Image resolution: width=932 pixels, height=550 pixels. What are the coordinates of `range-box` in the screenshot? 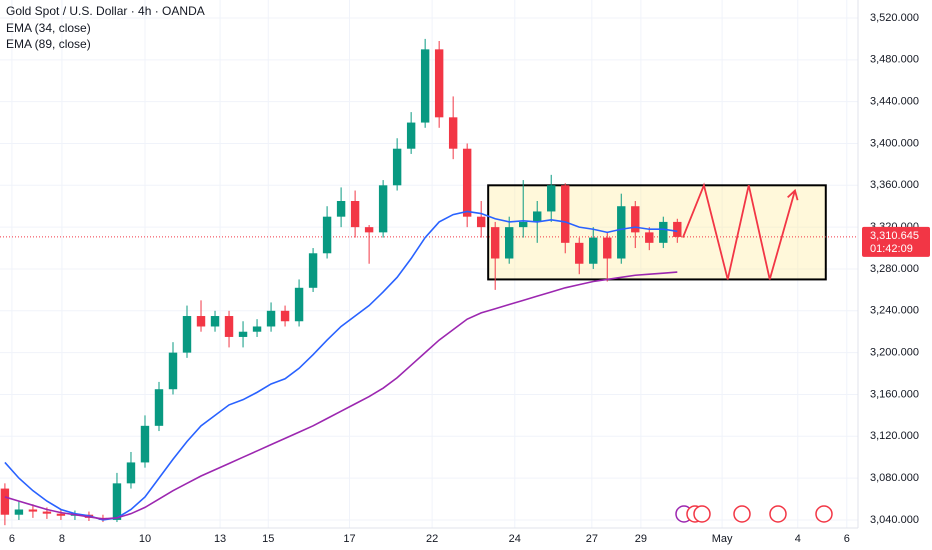 It's located at (657, 232).